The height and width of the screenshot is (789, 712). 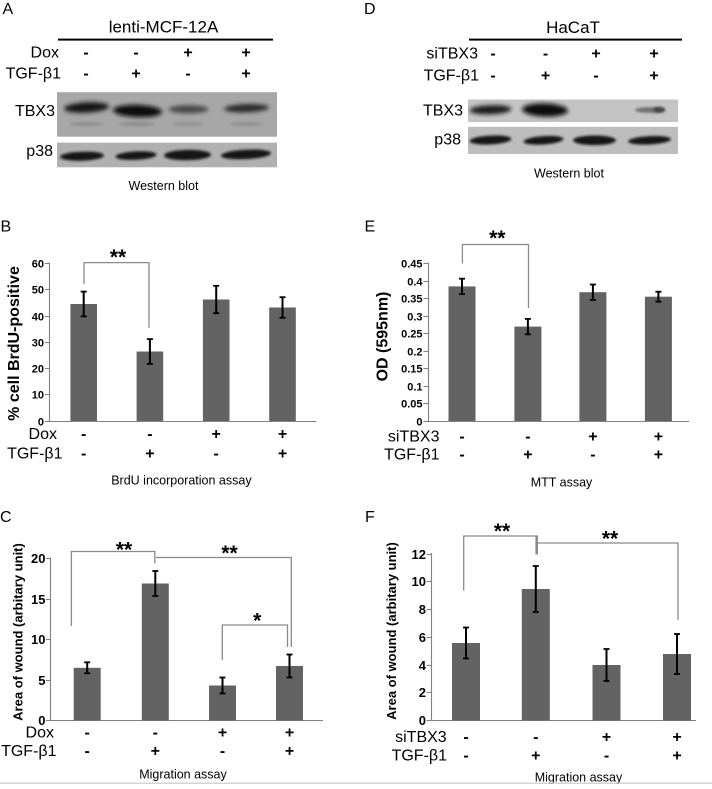 I want to click on svg-text: 0.25, so click(x=411, y=334).